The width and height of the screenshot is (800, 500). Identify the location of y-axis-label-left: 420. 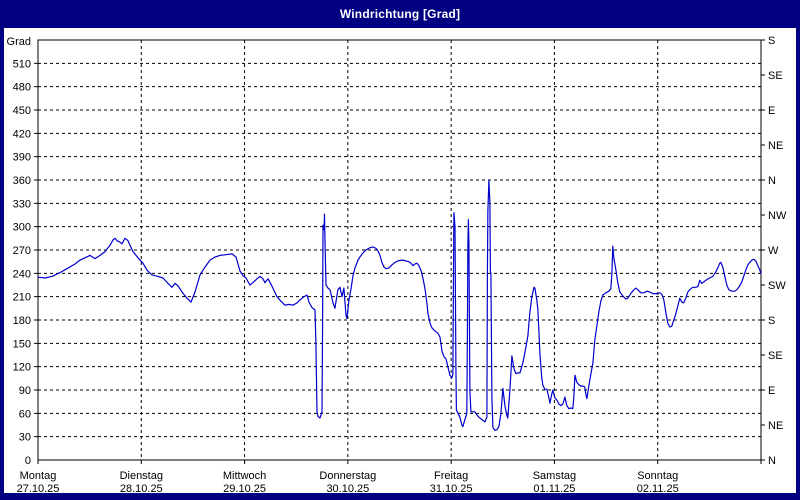
(22, 134).